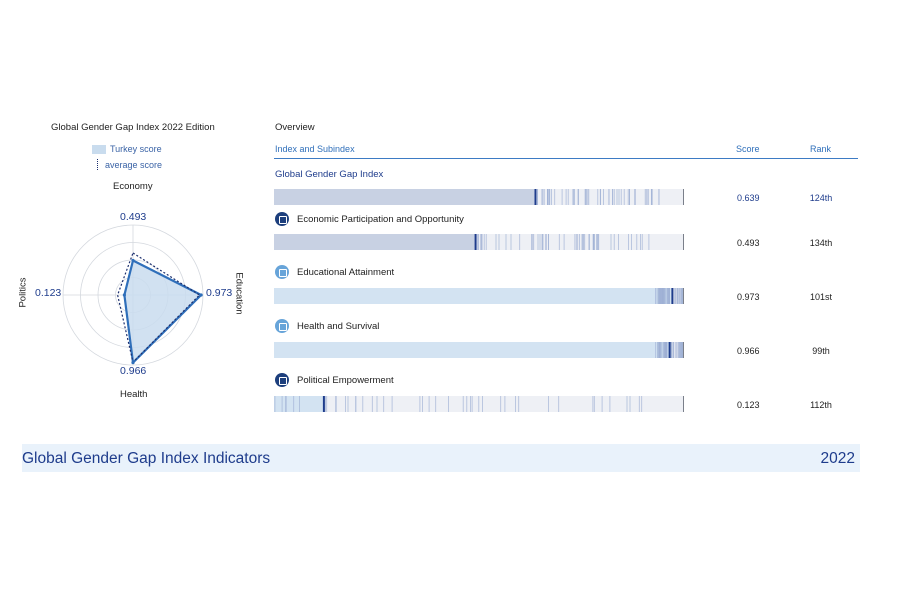 This screenshot has height=600, width=900. Describe the element at coordinates (133, 127) in the screenshot. I see `radar-title: Global Gender Gap Index 2022 Edition` at that location.